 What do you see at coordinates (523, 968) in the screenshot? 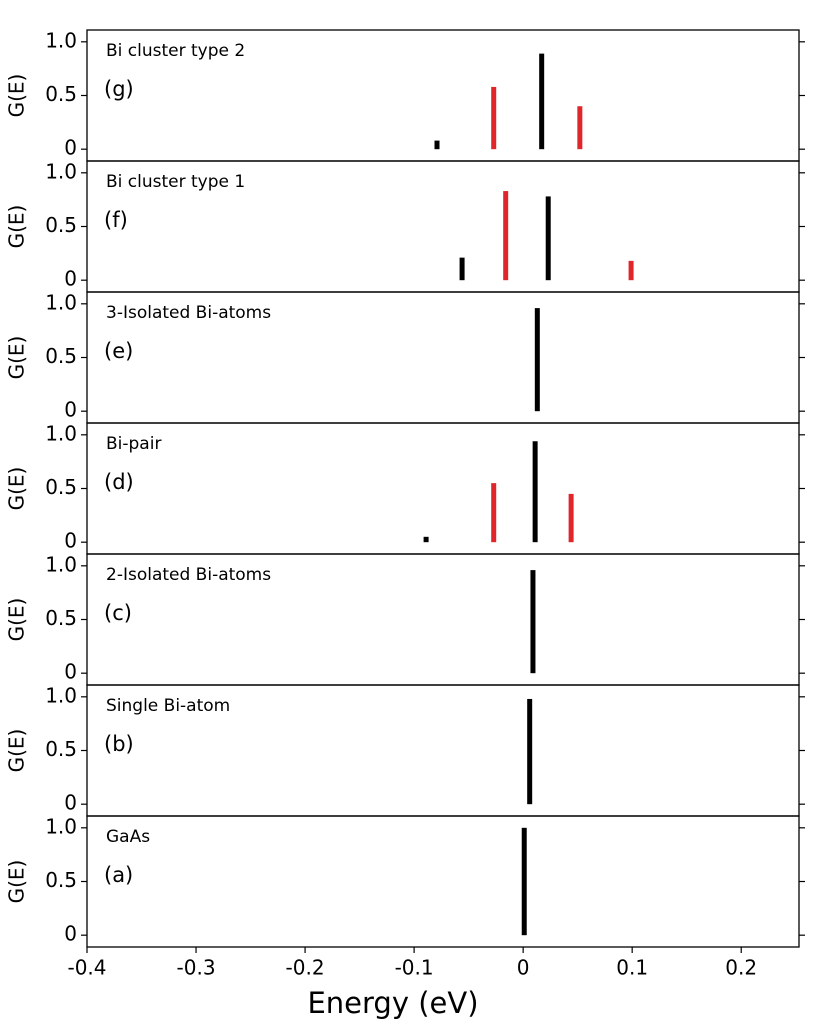
I see `x-tick-label: 0` at bounding box center [523, 968].